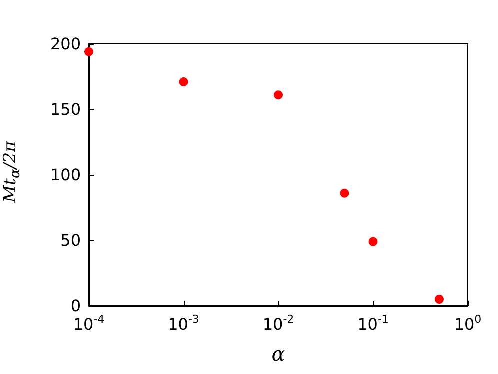 This screenshot has height=374, width=498. What do you see at coordinates (70, 240) in the screenshot?
I see `y-tick-label: 50` at bounding box center [70, 240].